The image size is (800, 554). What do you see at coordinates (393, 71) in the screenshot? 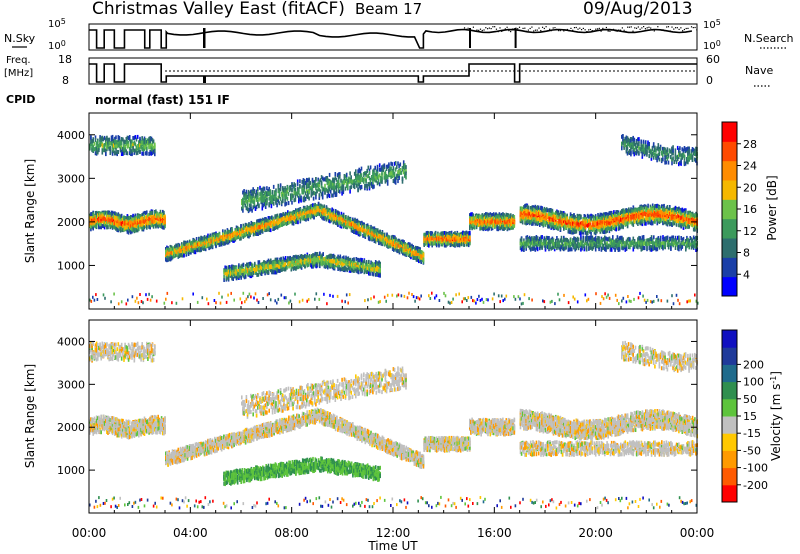
I see `freq-strip-frame` at bounding box center [393, 71].